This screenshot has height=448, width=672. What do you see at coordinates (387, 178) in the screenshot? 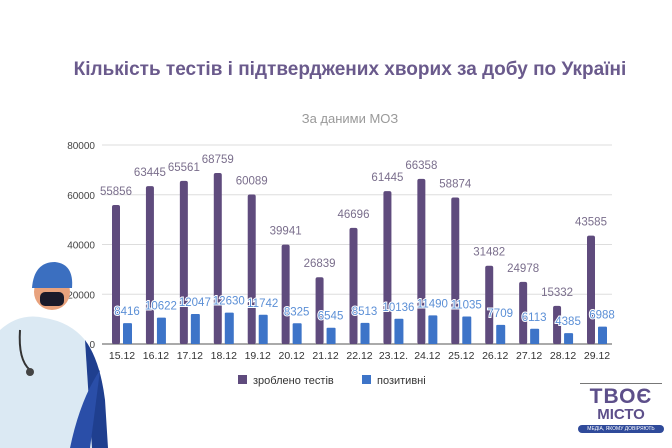
I see `data-label-tests: 61445` at bounding box center [387, 178].